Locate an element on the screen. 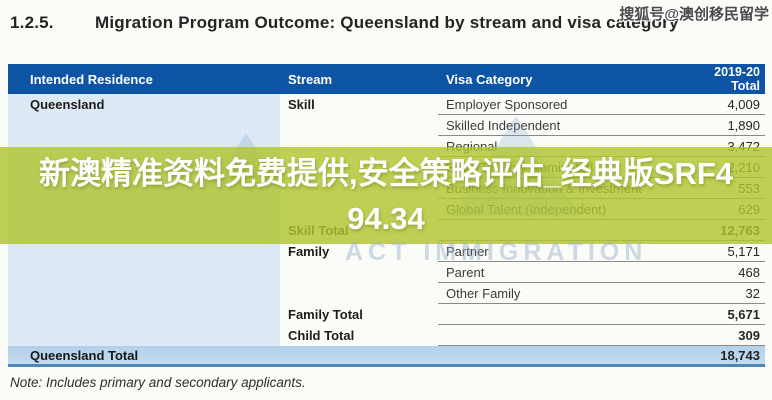 The width and height of the screenshot is (772, 400). total-value-cell: 32 is located at coordinates (752, 293).